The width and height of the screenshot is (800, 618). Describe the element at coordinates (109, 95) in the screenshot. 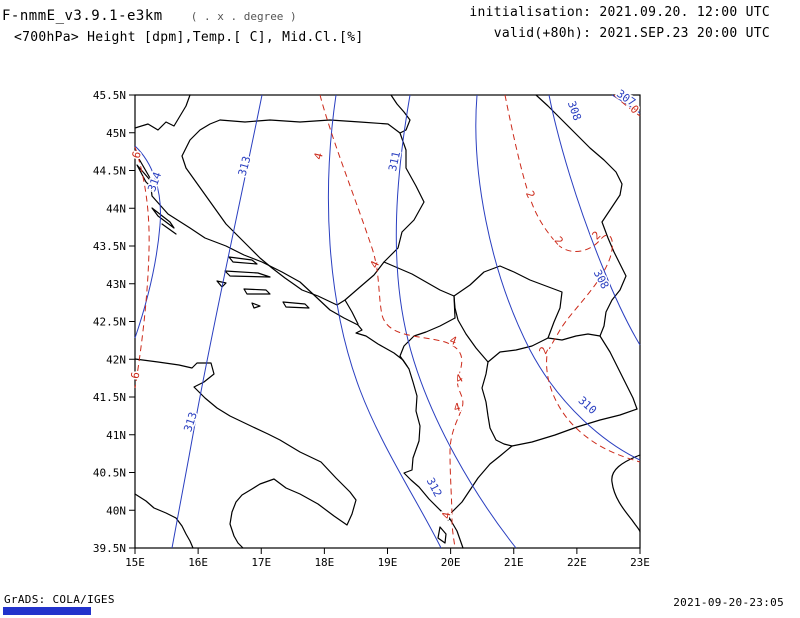

I see `lat-tick-label: 45.5N` at that location.